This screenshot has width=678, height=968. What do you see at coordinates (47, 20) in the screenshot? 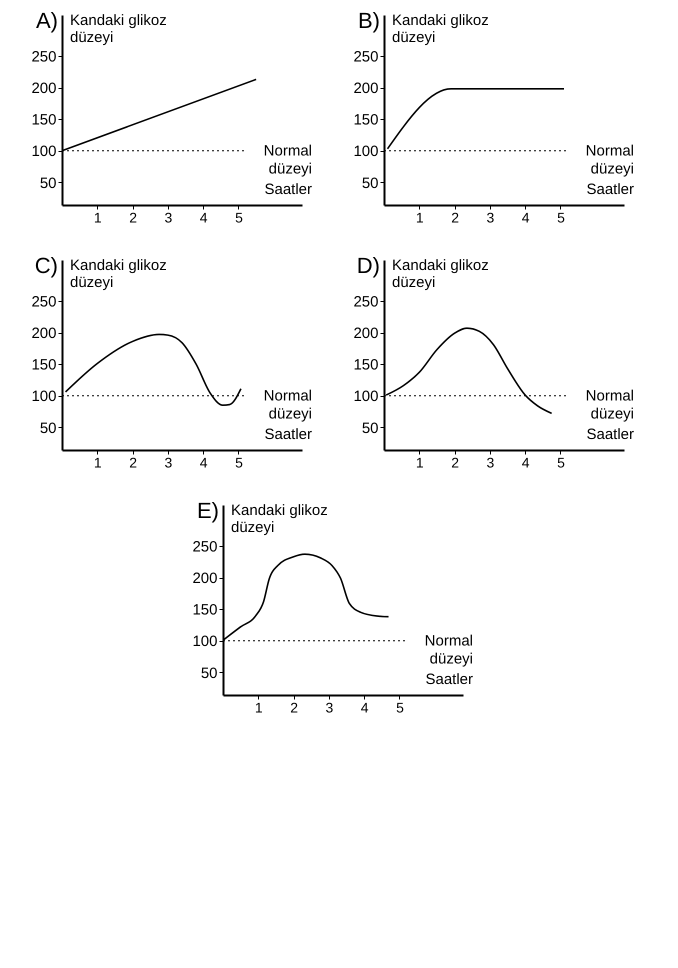
I see `chart-title: A)` at bounding box center [47, 20].